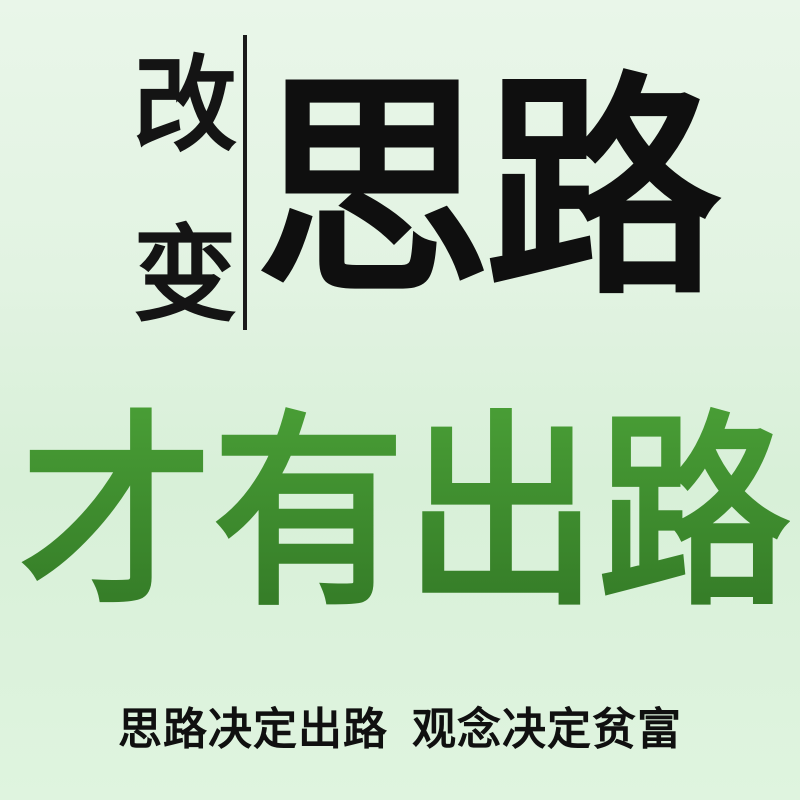 The width and height of the screenshot is (800, 800). What do you see at coordinates (253, 729) in the screenshot?
I see `slogan-left: 思路决定出路` at bounding box center [253, 729].